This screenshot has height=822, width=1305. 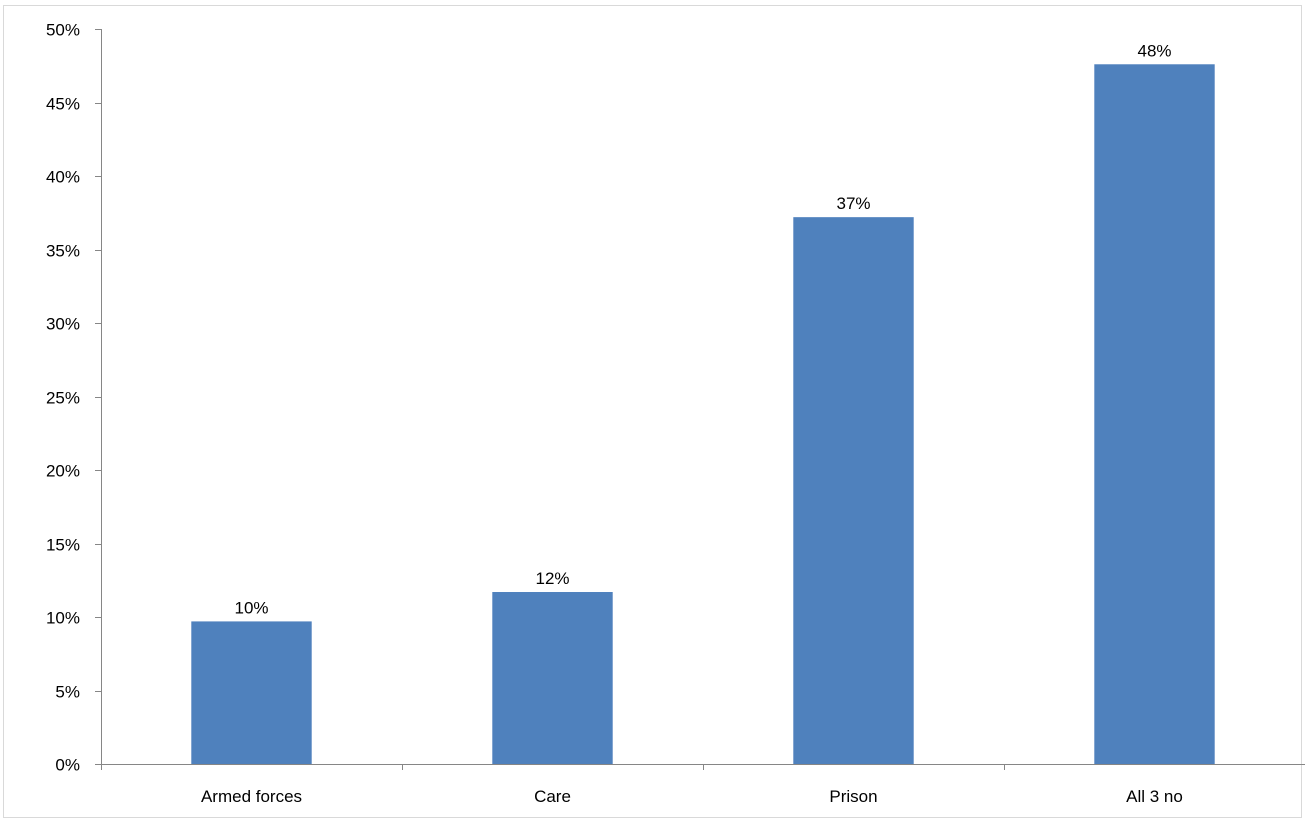 I want to click on y-tick-label: 5%, so click(x=67, y=692).